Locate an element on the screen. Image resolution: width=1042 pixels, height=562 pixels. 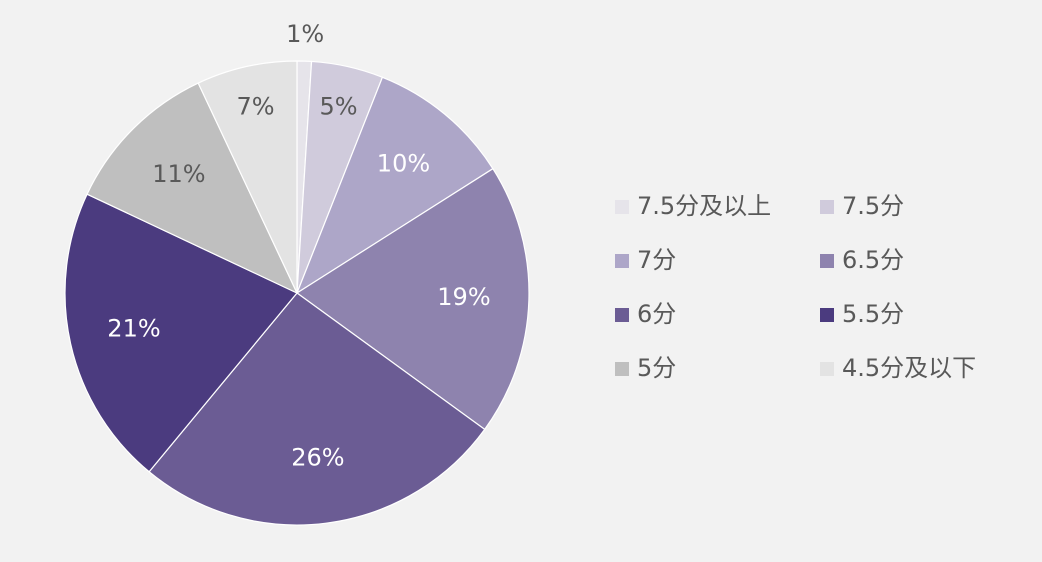
legend-label: 5.5分 is located at coordinates (873, 314).